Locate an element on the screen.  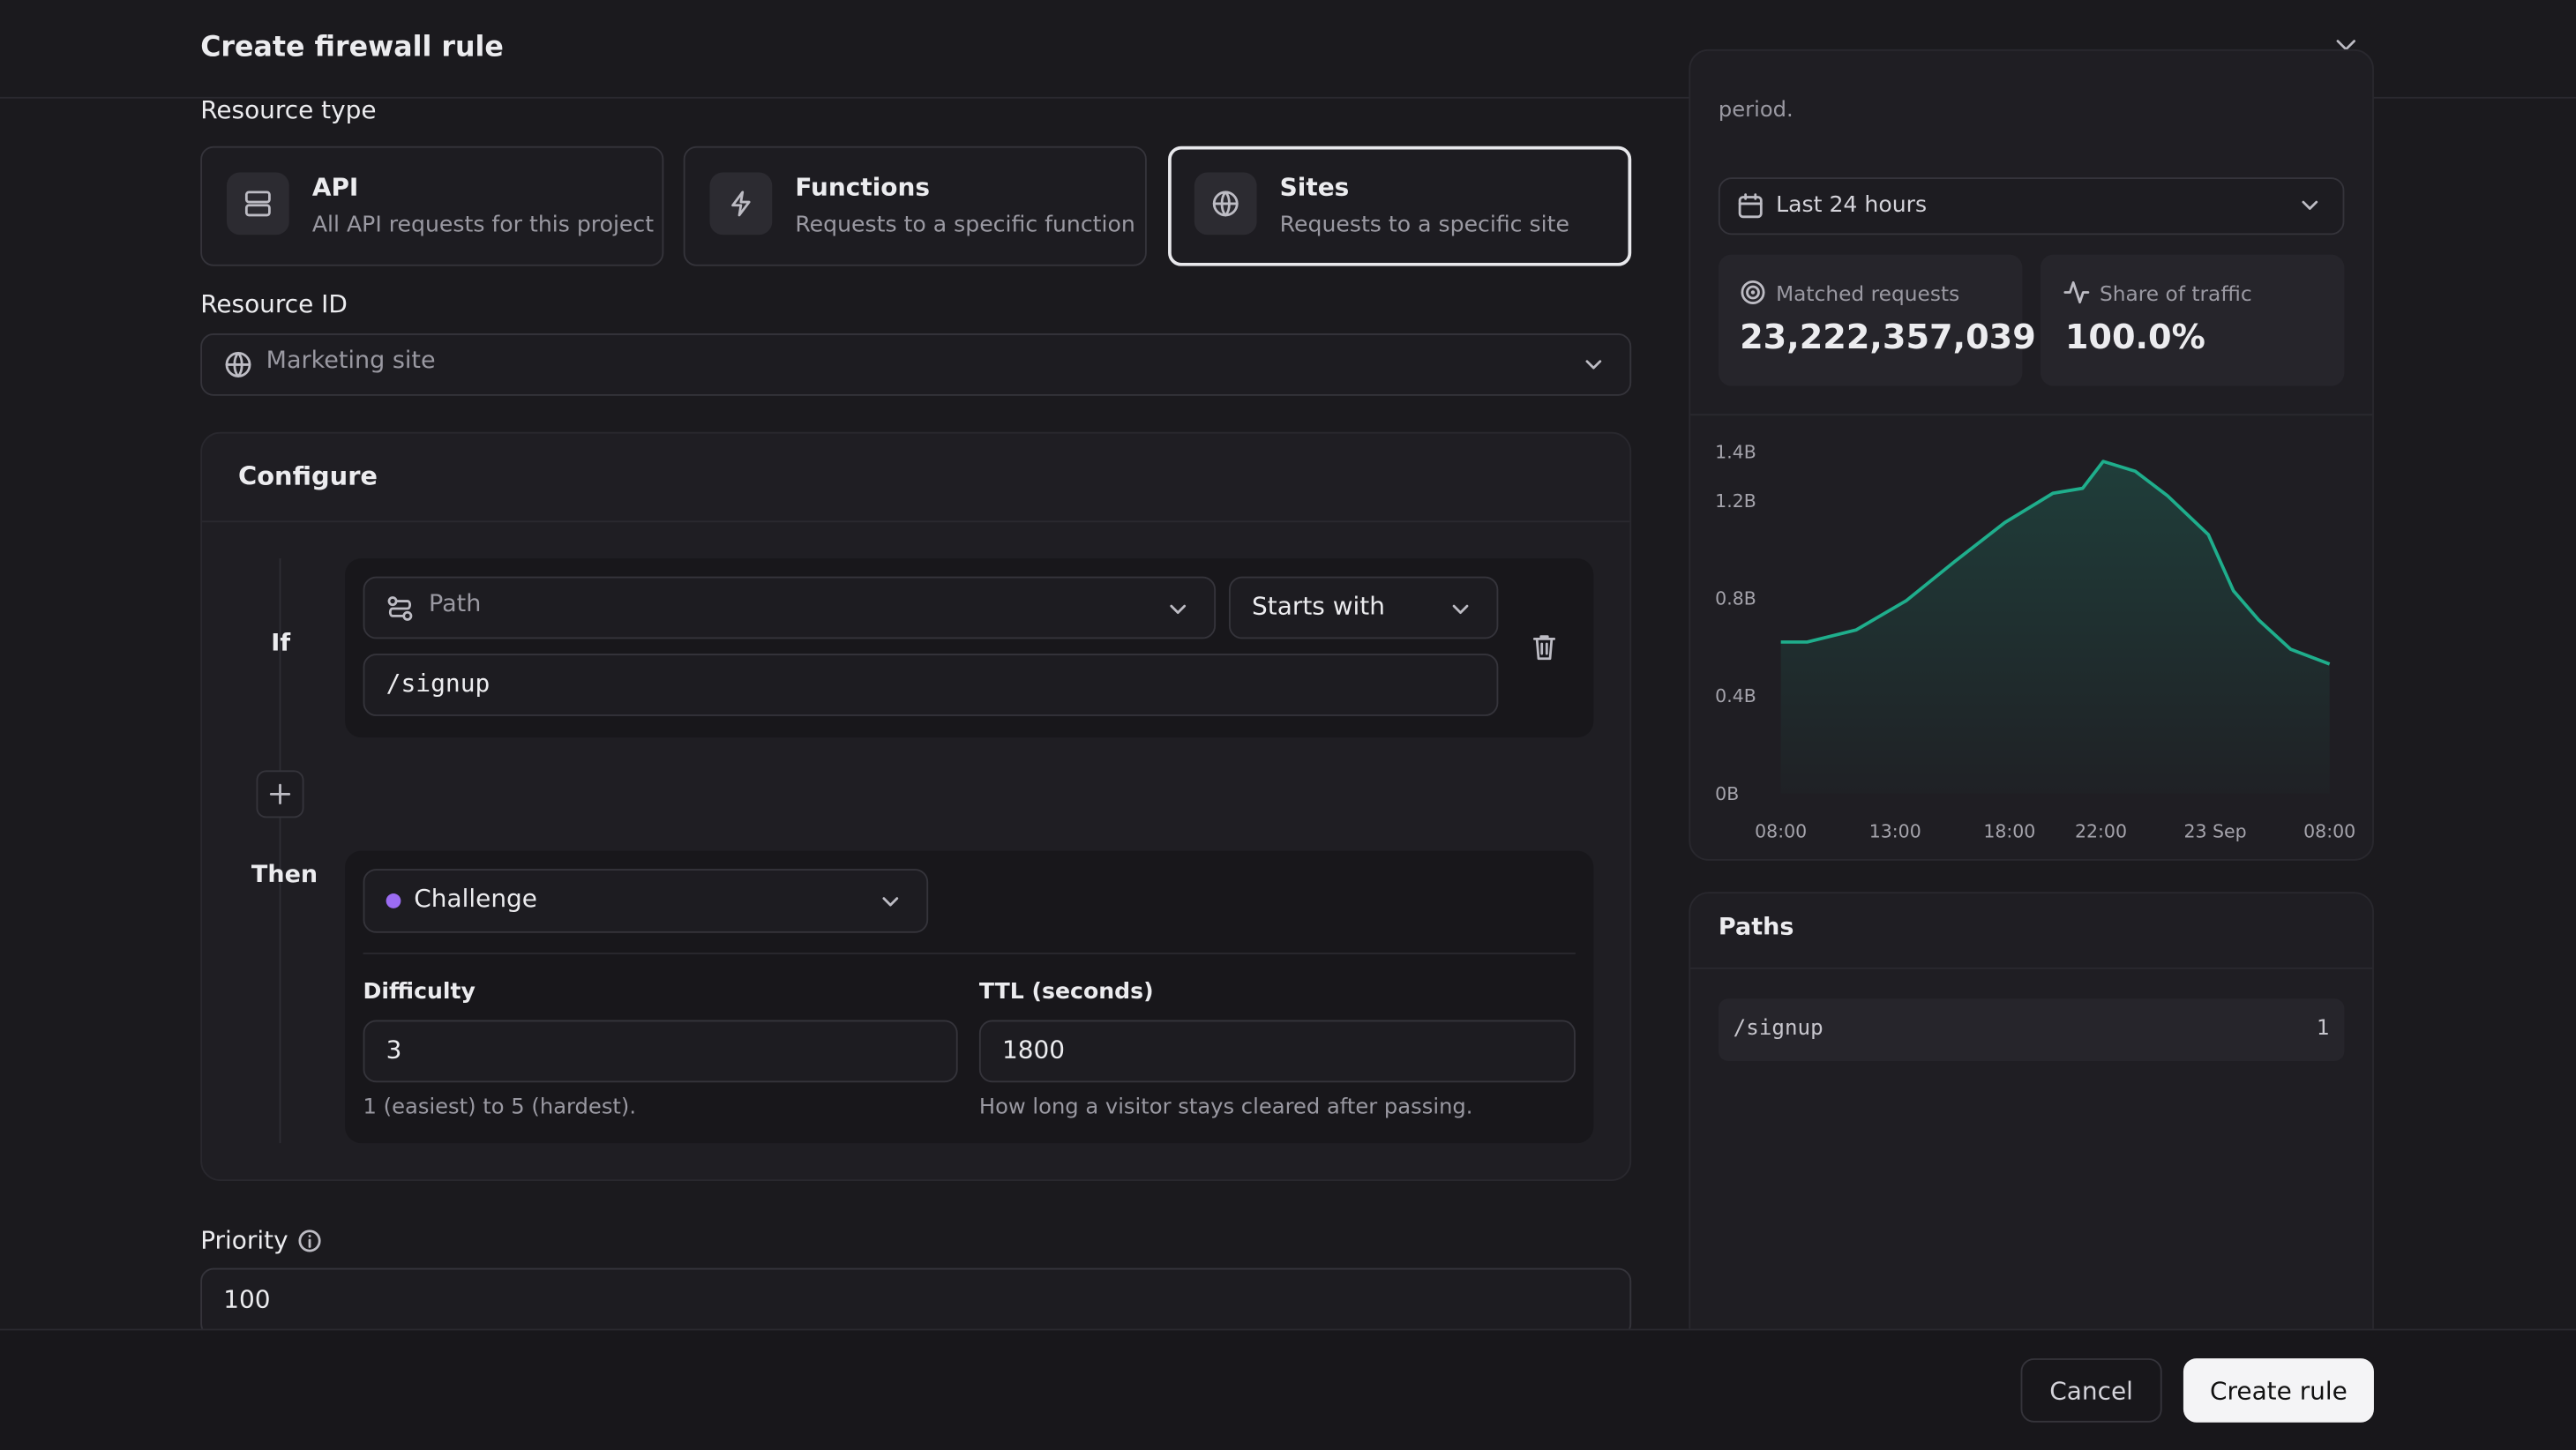
field-label: Priority is located at coordinates (244, 1240).